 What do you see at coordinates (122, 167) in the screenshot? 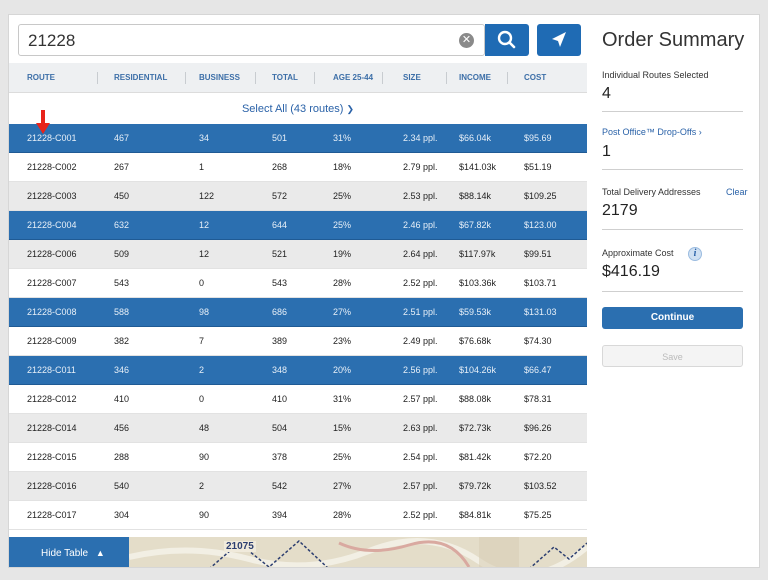
I see `cell-residential: 267` at bounding box center [122, 167].